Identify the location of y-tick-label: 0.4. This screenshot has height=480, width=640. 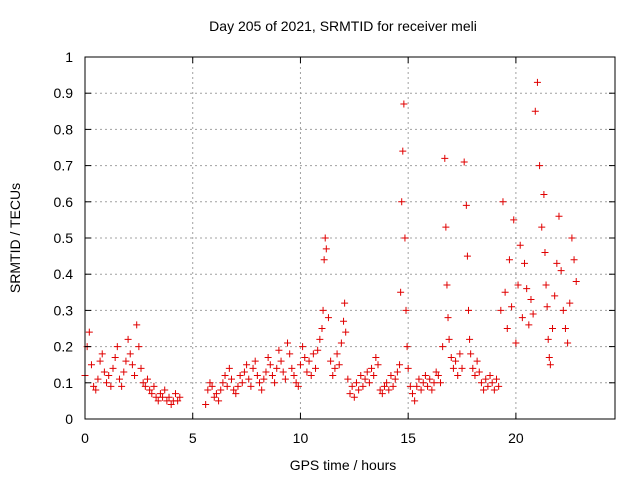
(64, 274).